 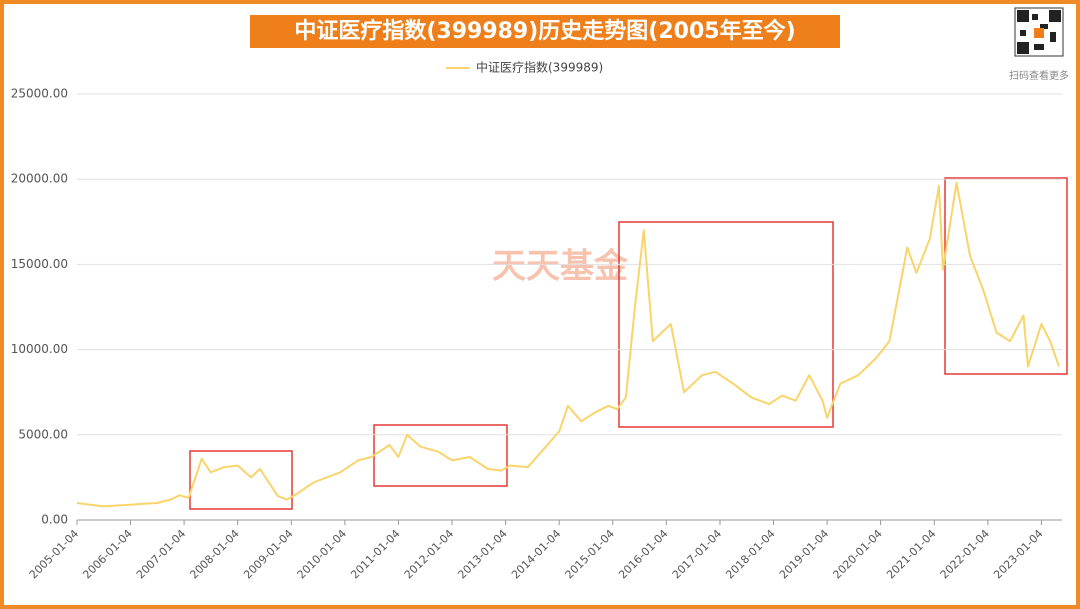 I want to click on x-tick-label: 2006-01-04, so click(x=107, y=554).